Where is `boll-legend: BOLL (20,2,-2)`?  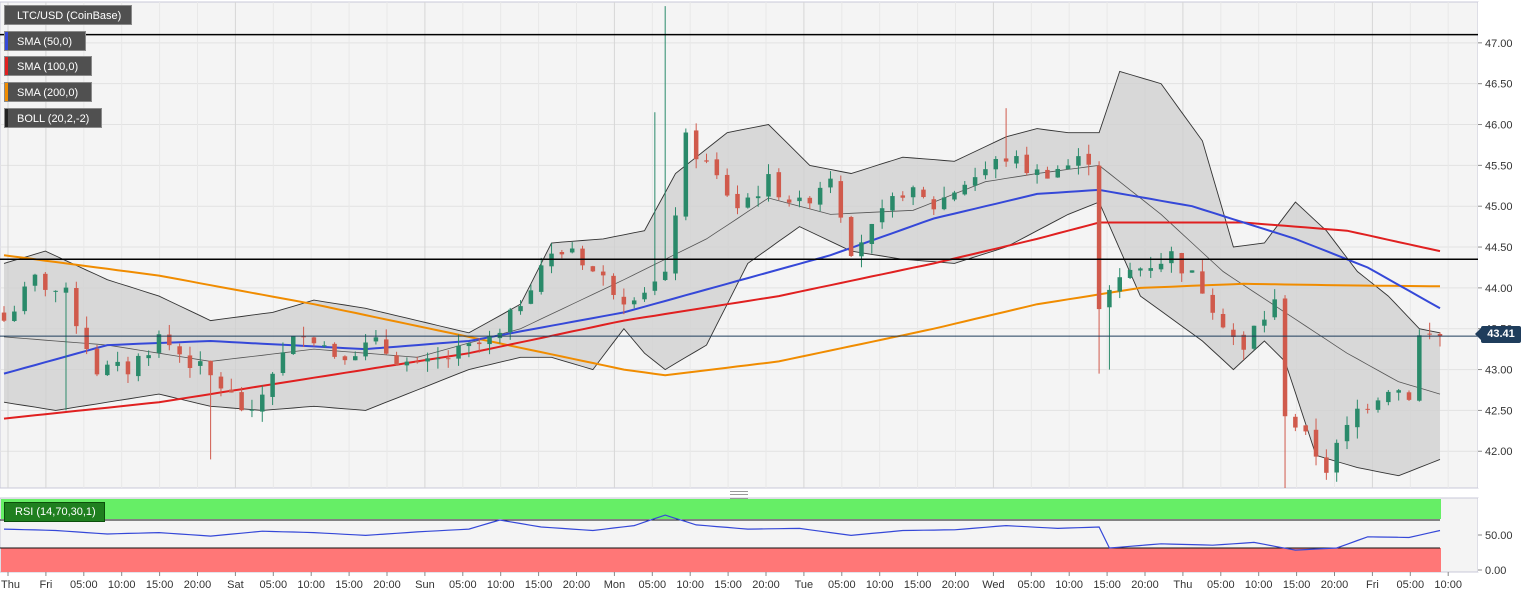
boll-legend: BOLL (20,2,-2) is located at coordinates (53, 118).